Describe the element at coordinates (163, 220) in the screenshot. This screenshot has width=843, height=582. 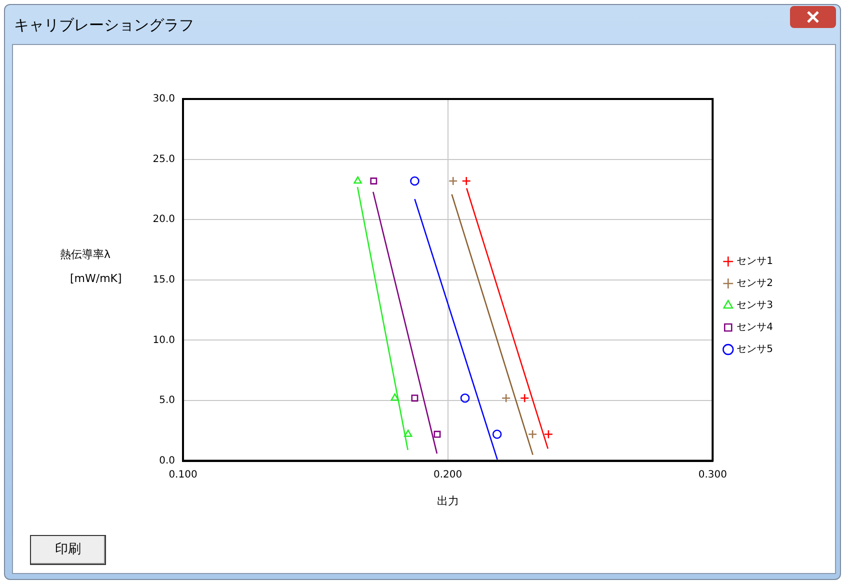
I see `y-tick-label: 20.0` at that location.